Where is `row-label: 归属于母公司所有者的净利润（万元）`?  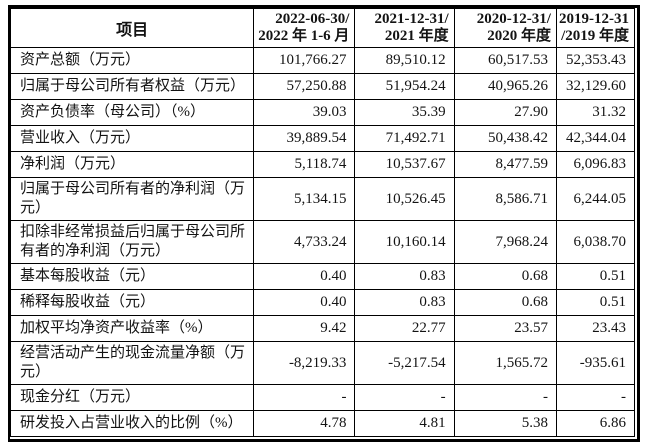
row-label: 归属于母公司所有者的净利润（万元） is located at coordinates (132, 199).